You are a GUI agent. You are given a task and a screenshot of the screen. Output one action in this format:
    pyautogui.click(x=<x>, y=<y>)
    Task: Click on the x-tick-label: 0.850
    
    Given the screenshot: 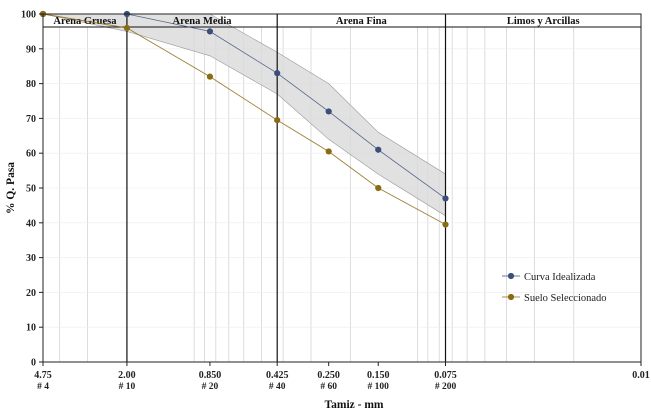 What is the action you would take?
    pyautogui.click(x=210, y=375)
    